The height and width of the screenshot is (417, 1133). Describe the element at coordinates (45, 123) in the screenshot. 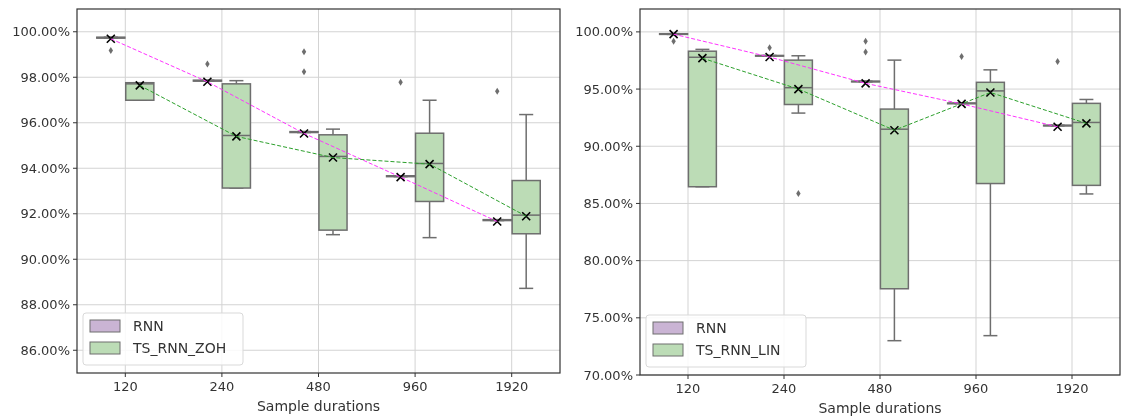

I see `y-tick-label: 96.00%` at that location.